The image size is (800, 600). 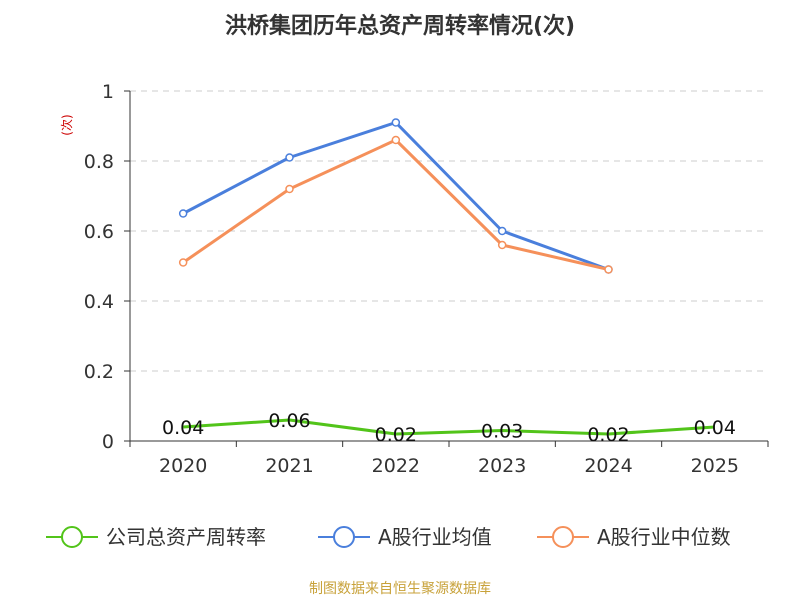 I want to click on chart-title: 洪桥集团历年总资产周转率情况(次), so click(x=400, y=26).